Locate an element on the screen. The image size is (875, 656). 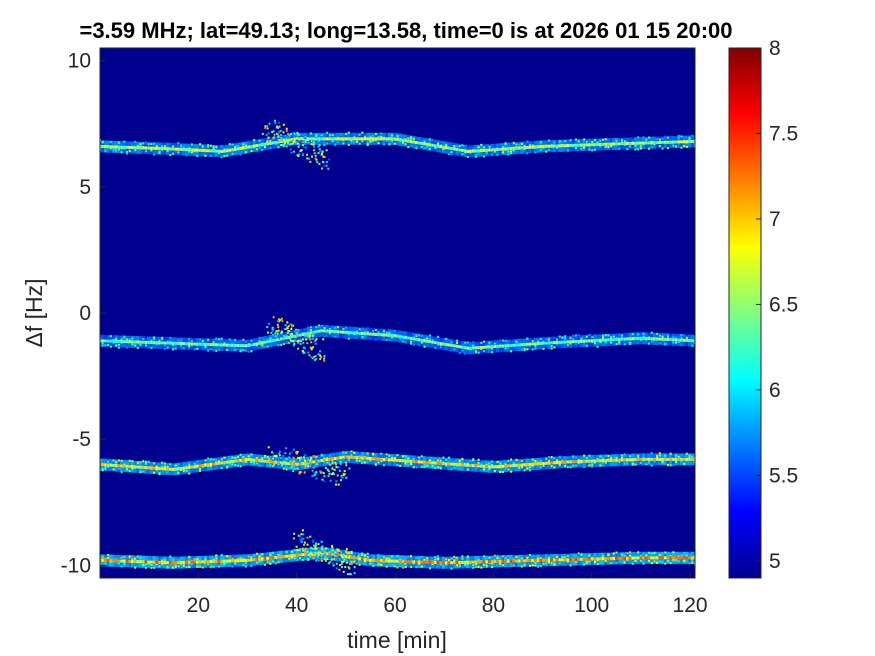
x-axis-ticks: 20 40 60 80 100 120 is located at coordinates (447, 594).